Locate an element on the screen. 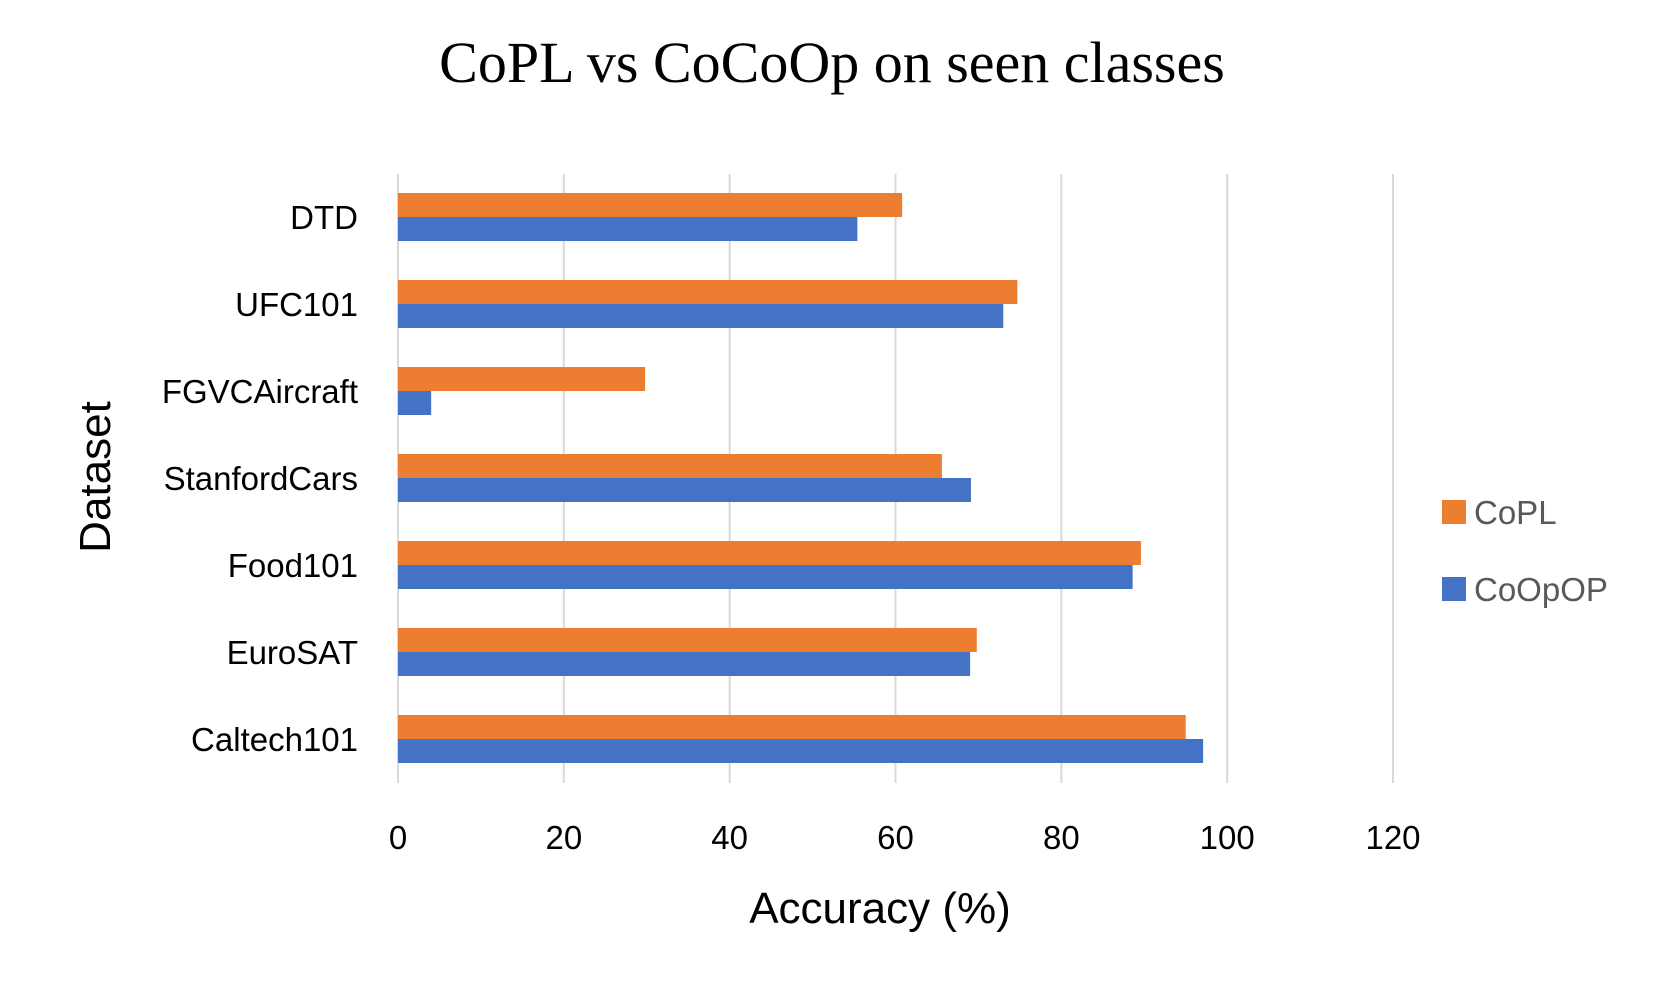 The width and height of the screenshot is (1659, 999). y-tick-label-stanfordcars: StanfordCars is located at coordinates (261, 478).